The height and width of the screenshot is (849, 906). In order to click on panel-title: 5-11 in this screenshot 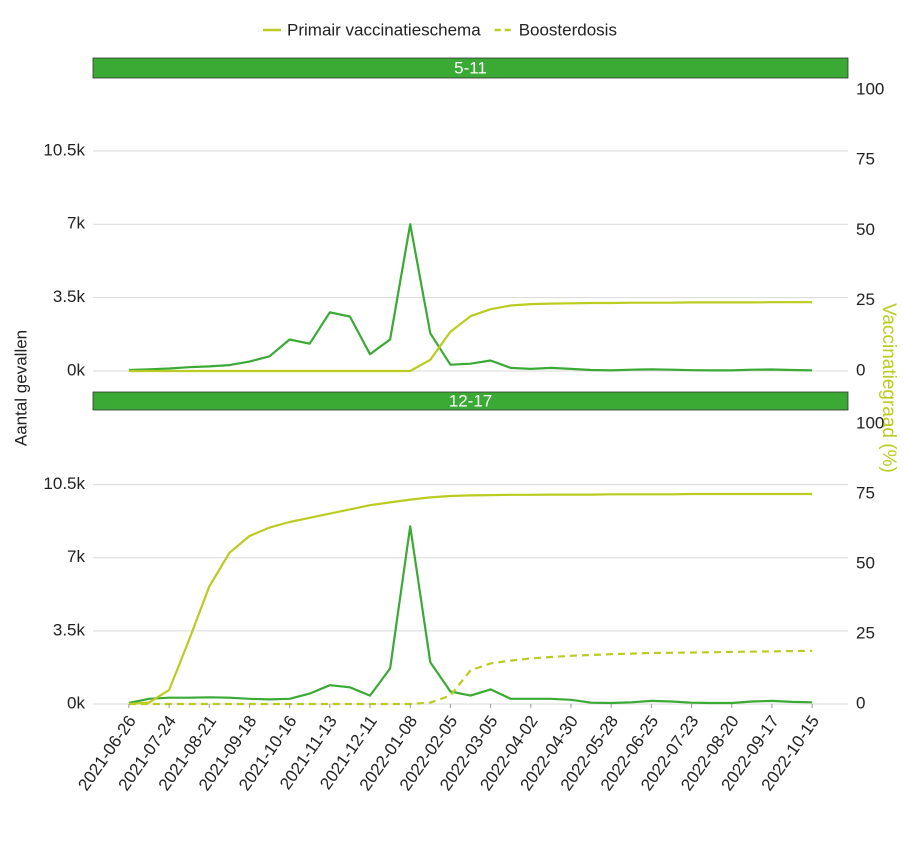, I will do `click(470, 67)`.